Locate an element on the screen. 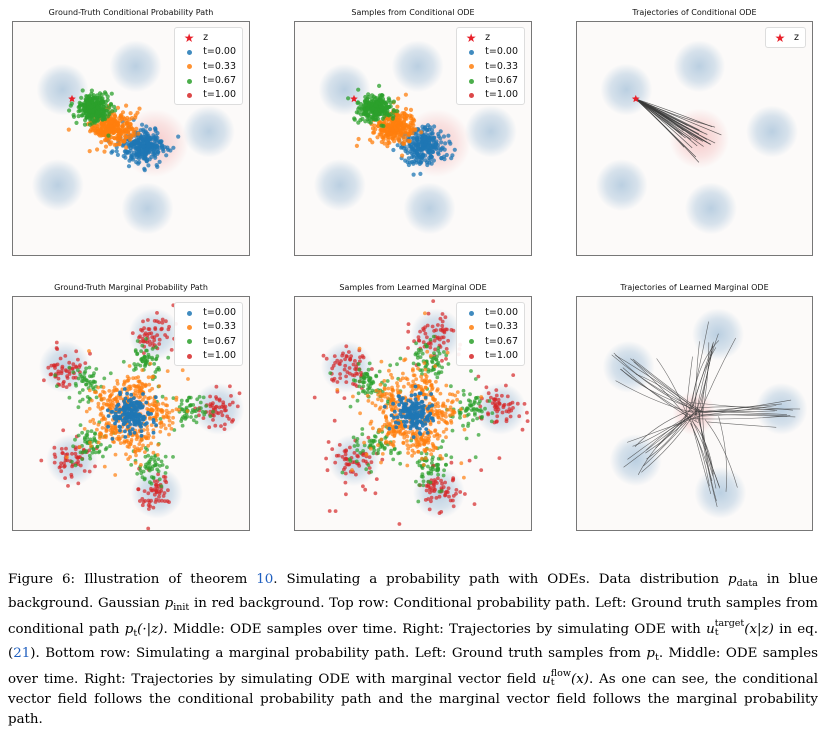 The image size is (823, 731). legend-item: t=0.00 is located at coordinates (208, 313).